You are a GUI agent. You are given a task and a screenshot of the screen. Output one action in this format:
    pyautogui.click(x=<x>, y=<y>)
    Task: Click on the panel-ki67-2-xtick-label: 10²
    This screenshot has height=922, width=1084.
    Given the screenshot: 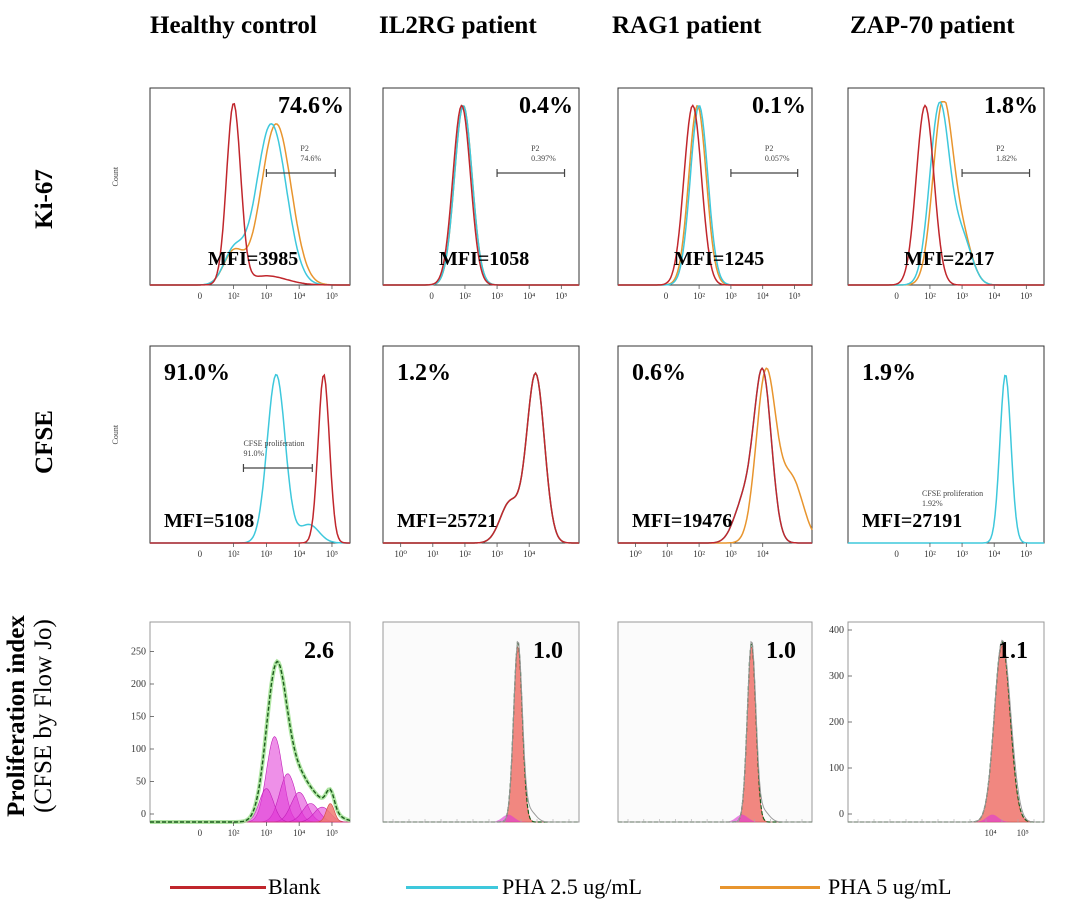 What is the action you would take?
    pyautogui.click(x=699, y=296)
    